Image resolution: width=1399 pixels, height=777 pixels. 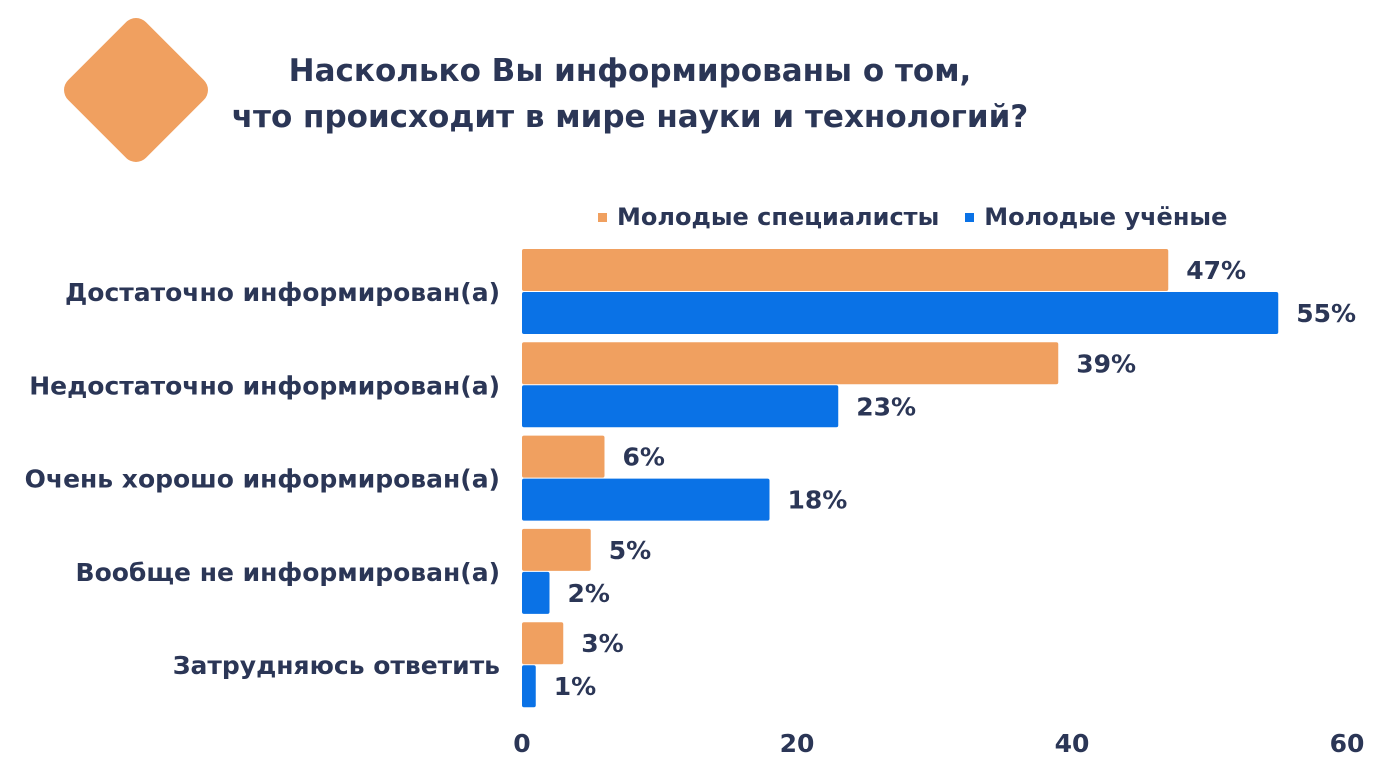 I want to click on legend-label-specialists: Молодые специалисты, so click(x=778, y=217).